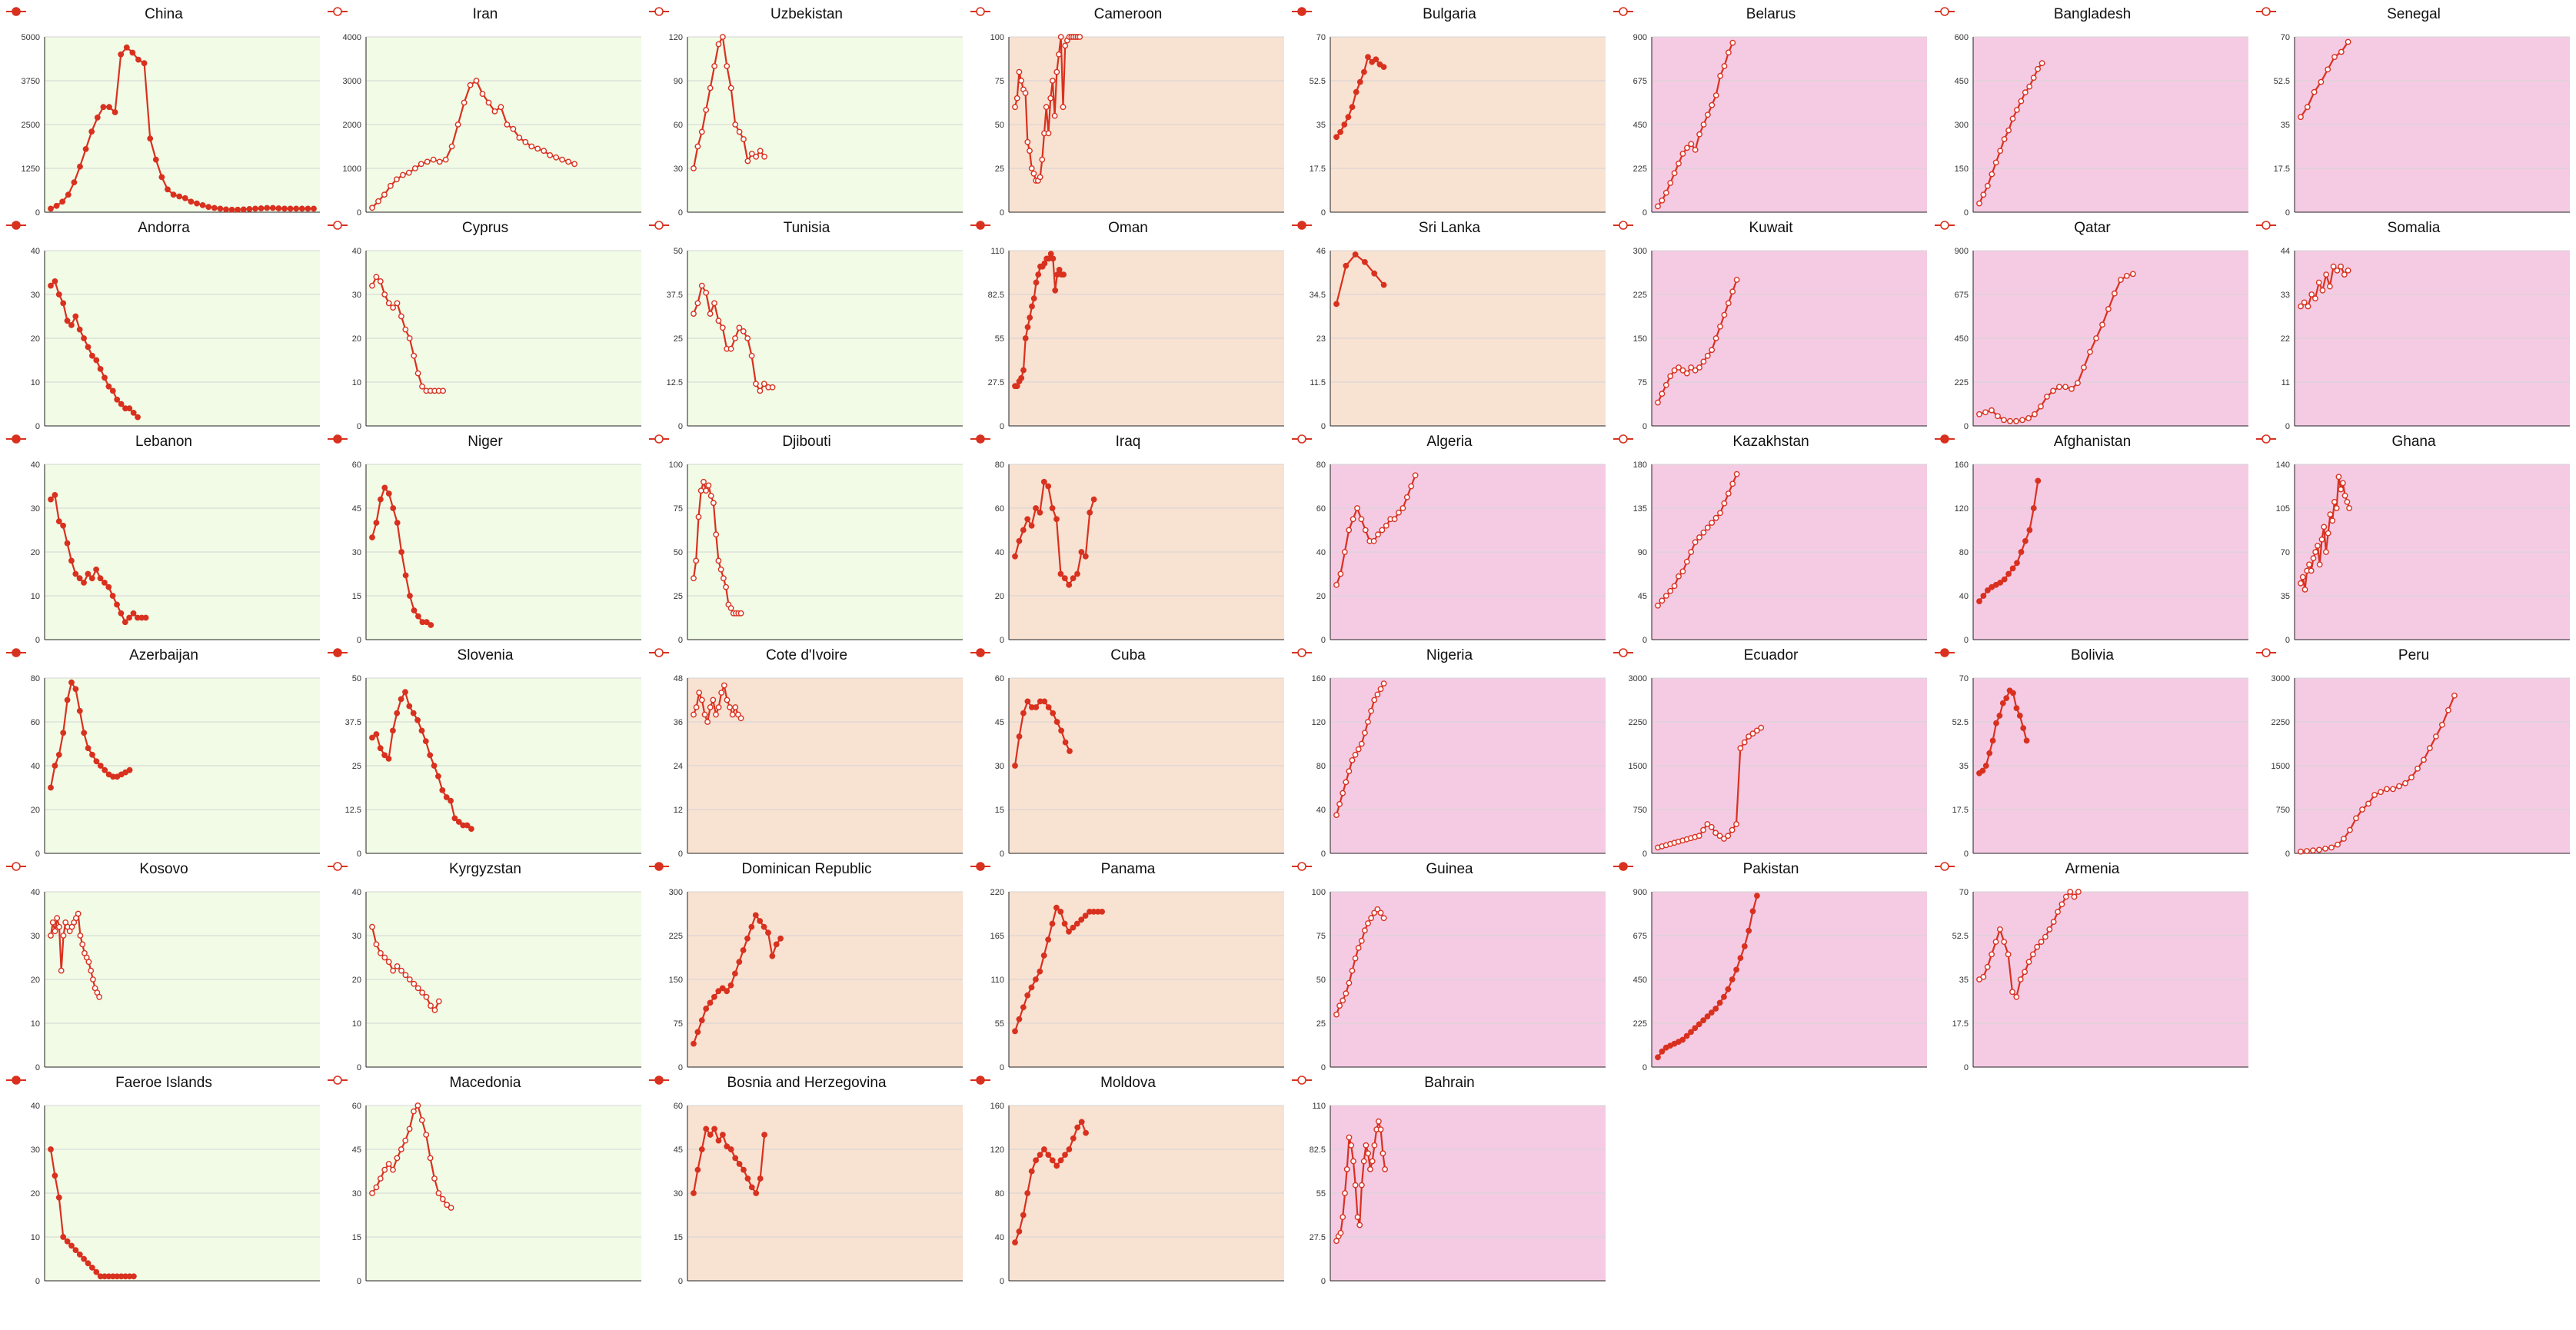 Image resolution: width=2576 pixels, height=1330 pixels. I want to click on chart-title-text: Qatar, so click(2092, 228).